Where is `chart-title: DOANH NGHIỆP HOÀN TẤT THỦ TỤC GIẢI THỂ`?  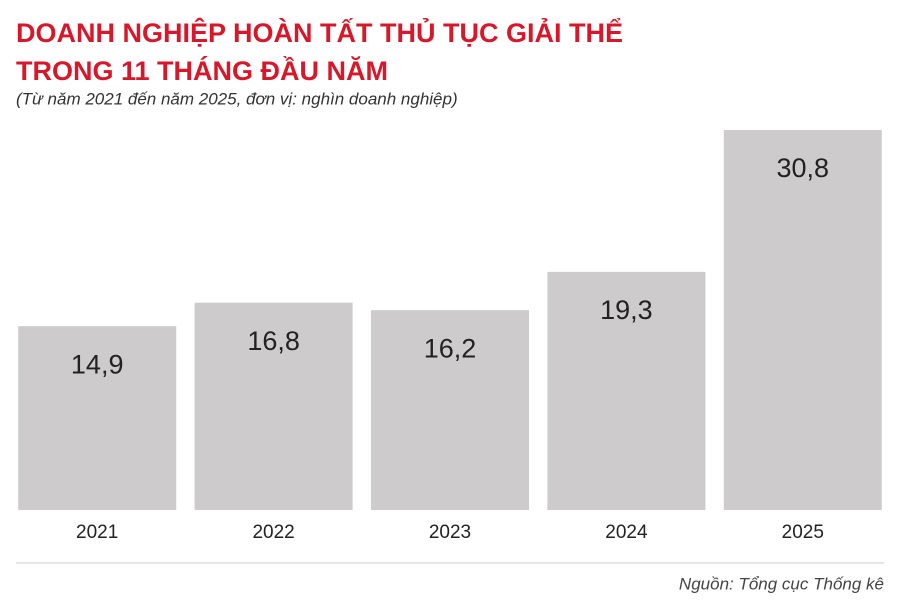
chart-title: DOANH NGHIỆP HOÀN TẤT THỦ TỤC GIẢI THỂ is located at coordinates (319, 32).